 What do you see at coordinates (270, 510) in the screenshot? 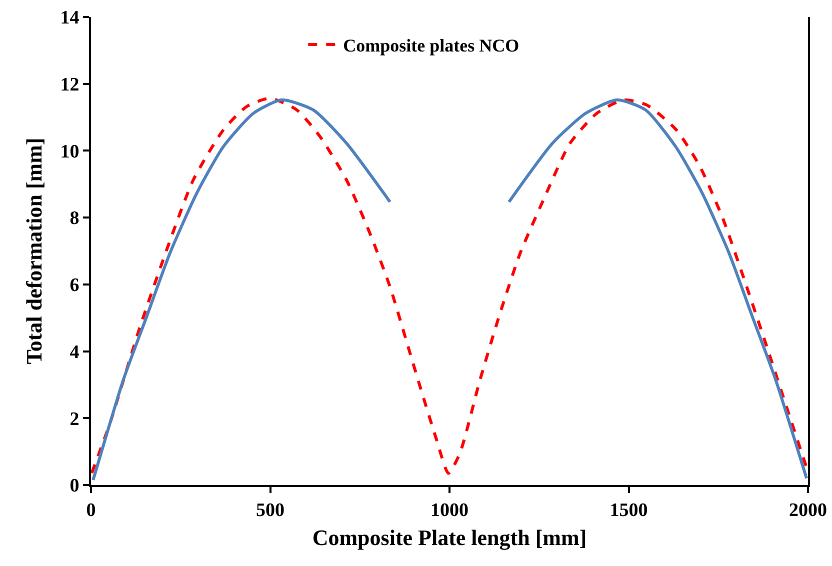
I see `x-tick-label: 500` at bounding box center [270, 510].